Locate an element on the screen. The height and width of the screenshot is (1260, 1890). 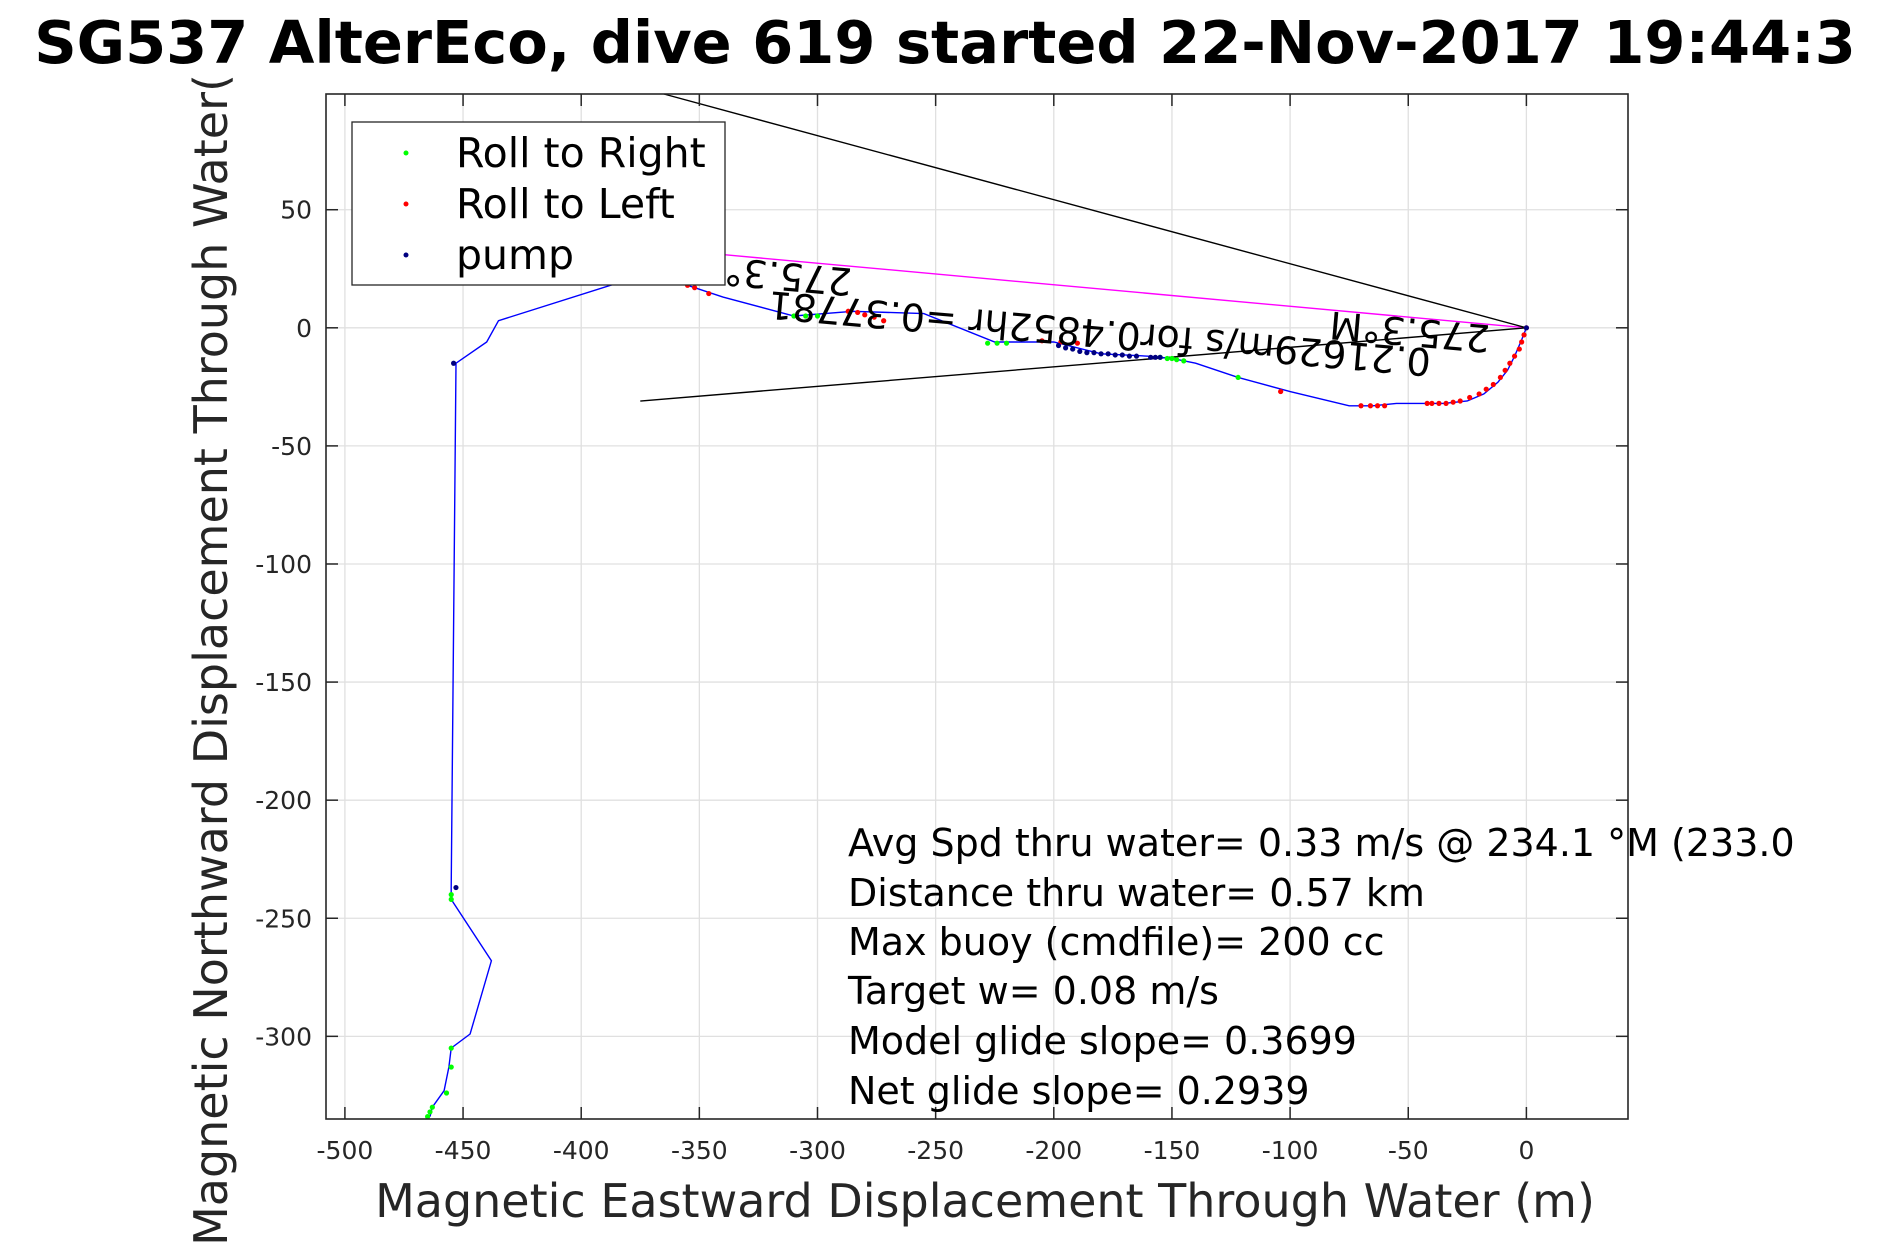
y-tick-label: -150 is located at coordinates (283, 682).